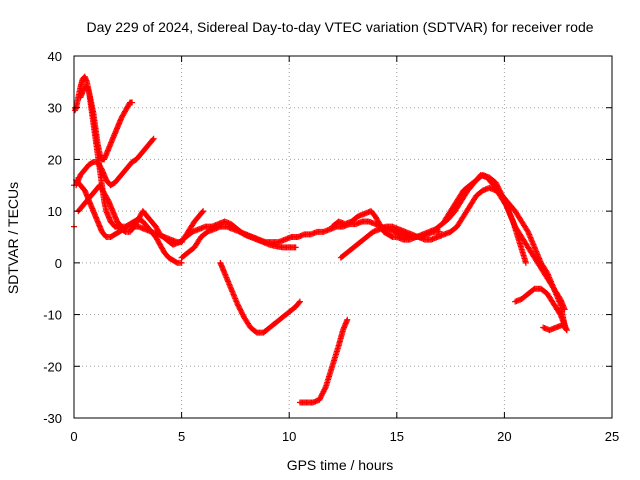 This screenshot has width=640, height=480. What do you see at coordinates (55, 56) in the screenshot?
I see `y-tick-label: 40` at bounding box center [55, 56].